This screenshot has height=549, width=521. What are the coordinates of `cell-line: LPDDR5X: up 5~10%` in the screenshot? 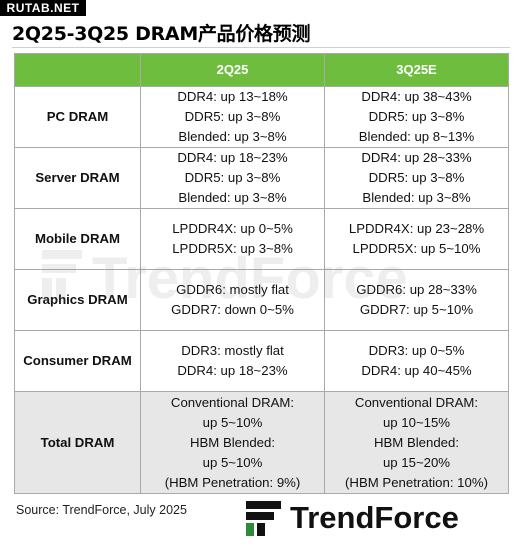 It's located at (416, 248).